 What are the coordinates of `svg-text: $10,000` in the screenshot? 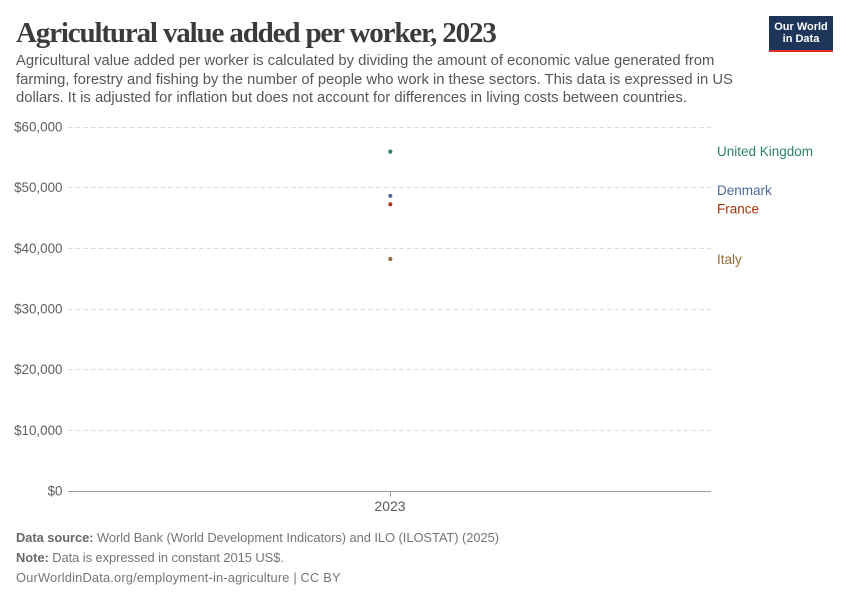 It's located at (38, 430).